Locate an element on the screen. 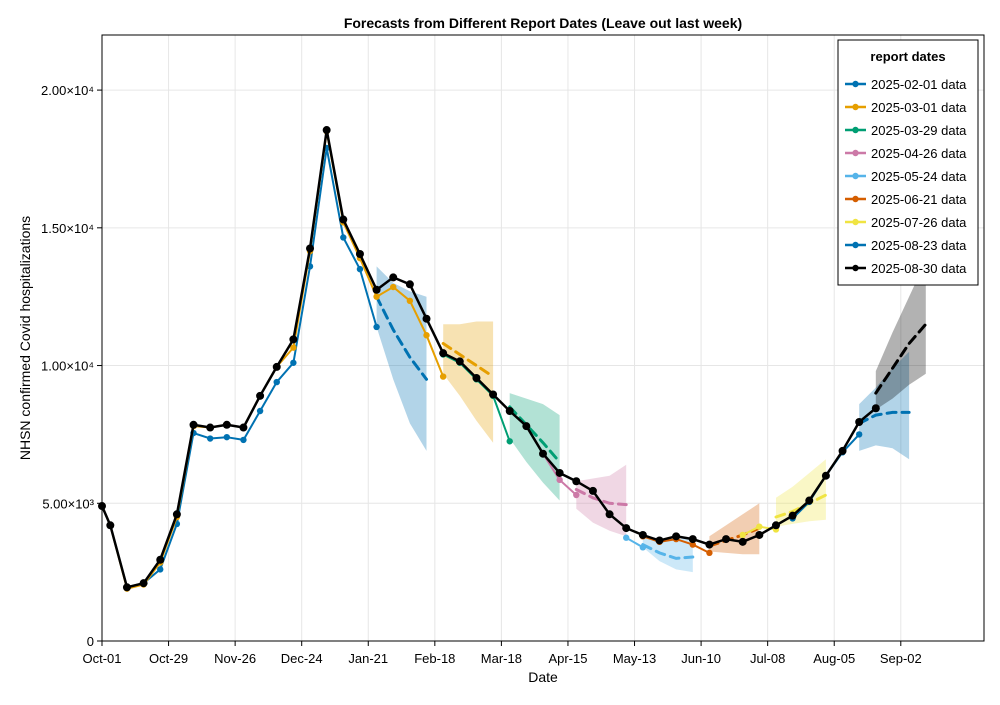 The width and height of the screenshot is (1000, 705). legend-entry-label: 2025-04-26 data is located at coordinates (919, 153).